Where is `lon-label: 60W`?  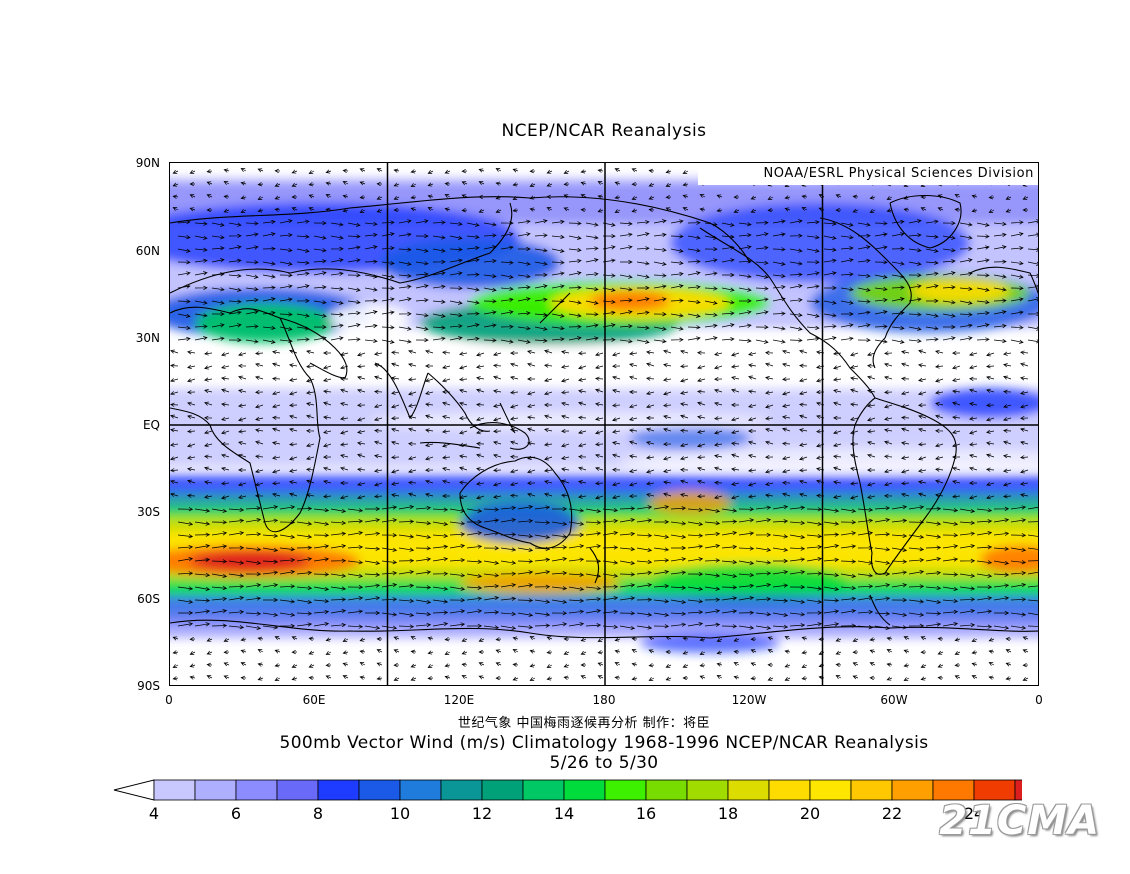
lon-label: 60W is located at coordinates (894, 700).